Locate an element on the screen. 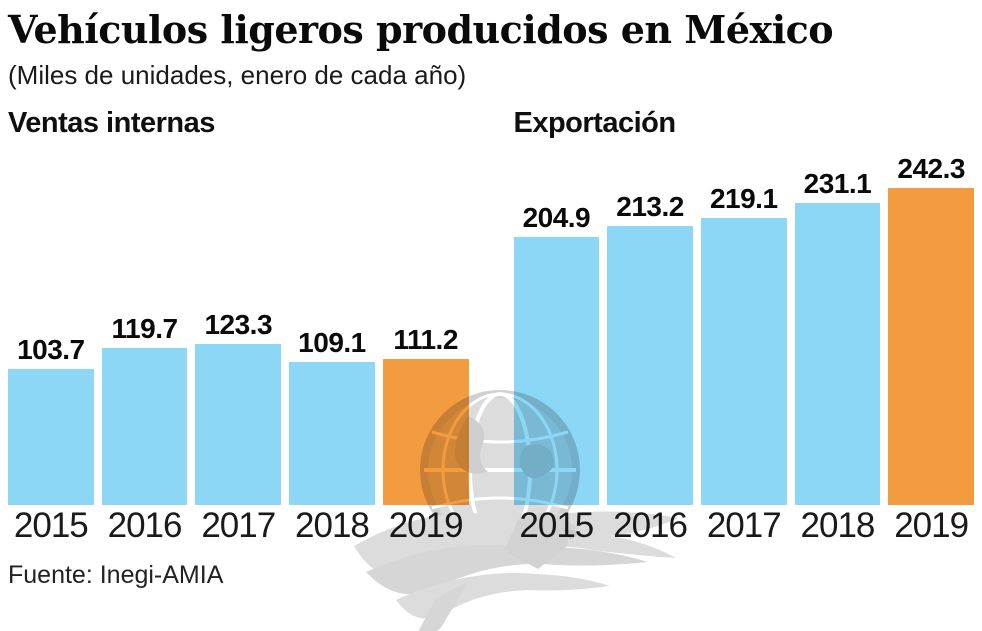 The image size is (982, 631). bar-column-2015: 103.7 is located at coordinates (51, 419).